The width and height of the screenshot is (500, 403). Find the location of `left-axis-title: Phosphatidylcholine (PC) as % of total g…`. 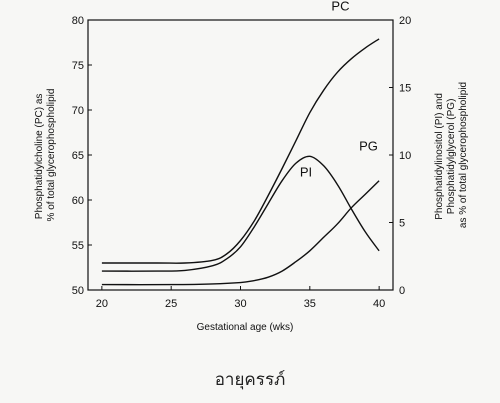

left-axis-title: Phosphatidylcholine (PC) as % of total g… is located at coordinates (45, 155).